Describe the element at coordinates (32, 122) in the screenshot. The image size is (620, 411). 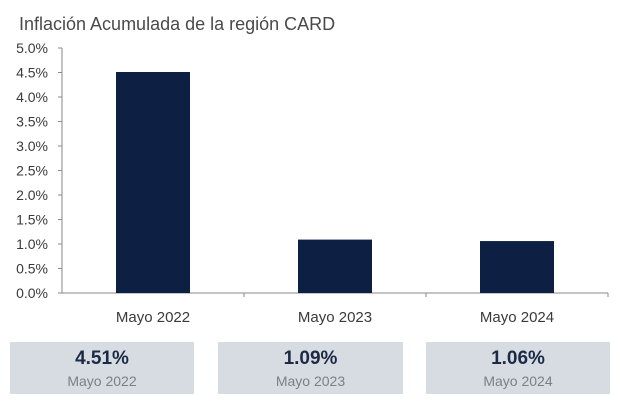
I see `y-tick-label: 3.5%` at that location.